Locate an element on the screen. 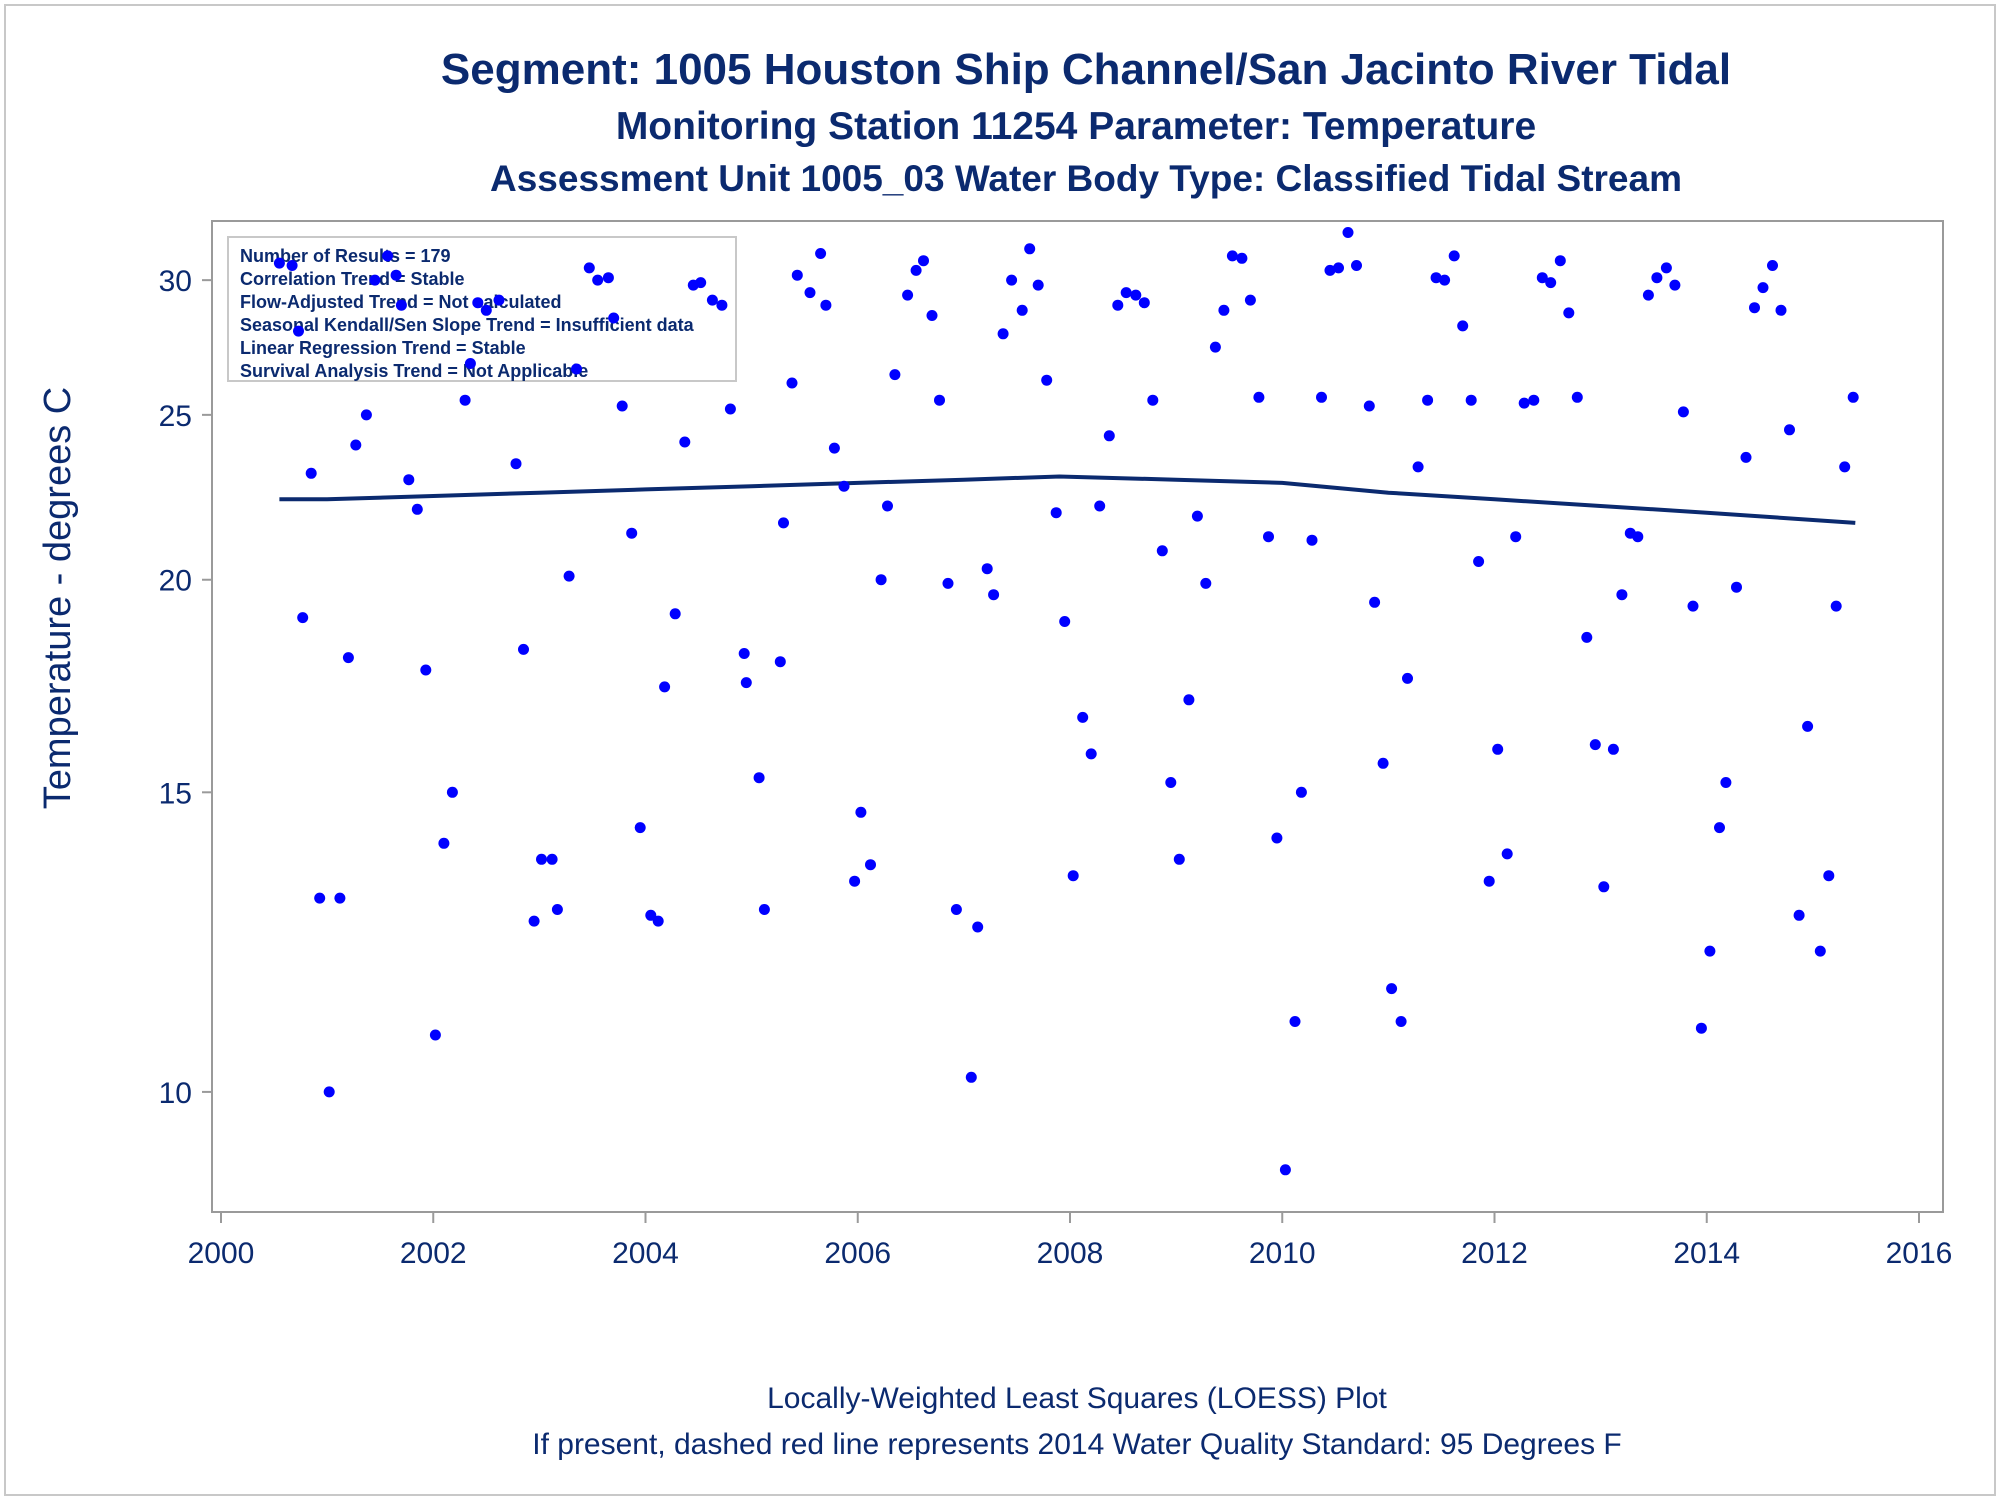  loess-line is located at coordinates (1067, 499).